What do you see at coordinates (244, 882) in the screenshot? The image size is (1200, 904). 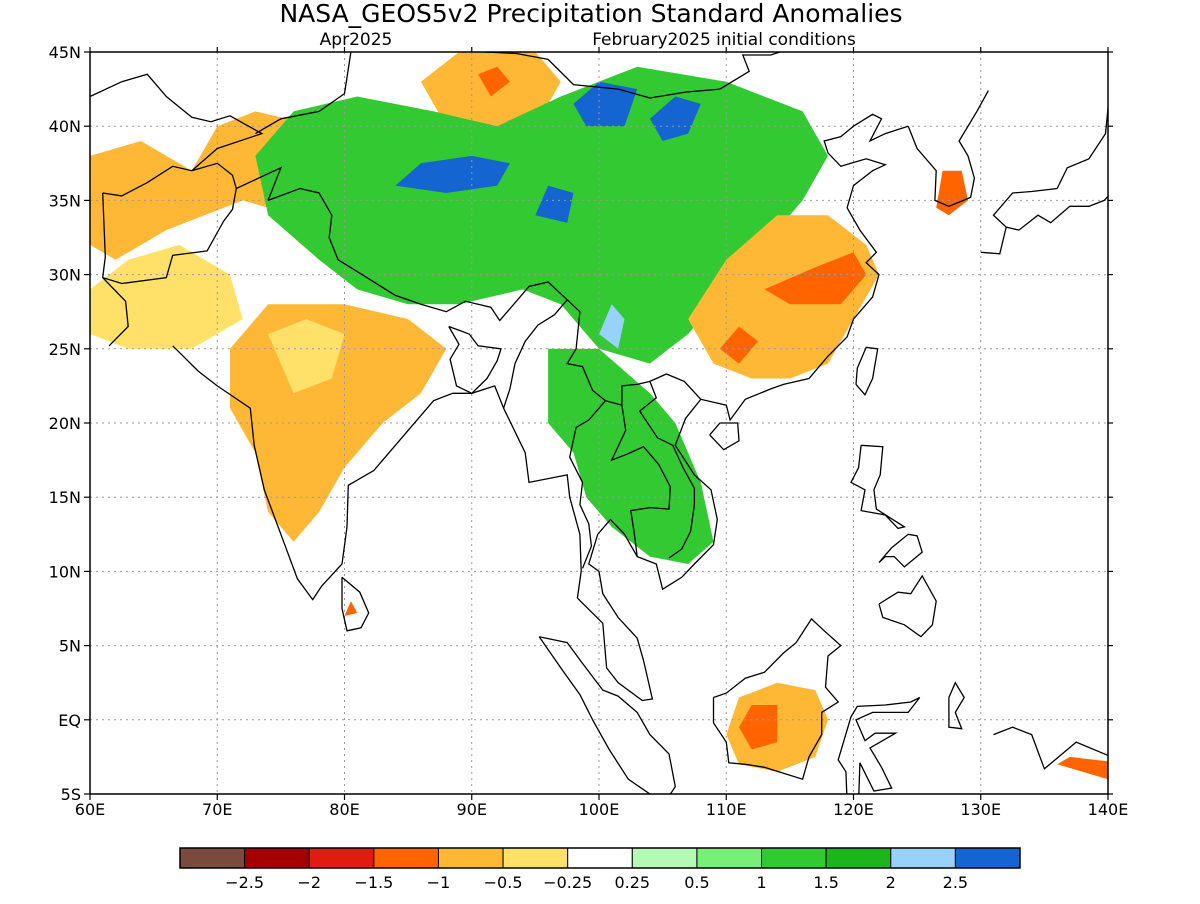 I see `colorbar-label: −2.5` at bounding box center [244, 882].